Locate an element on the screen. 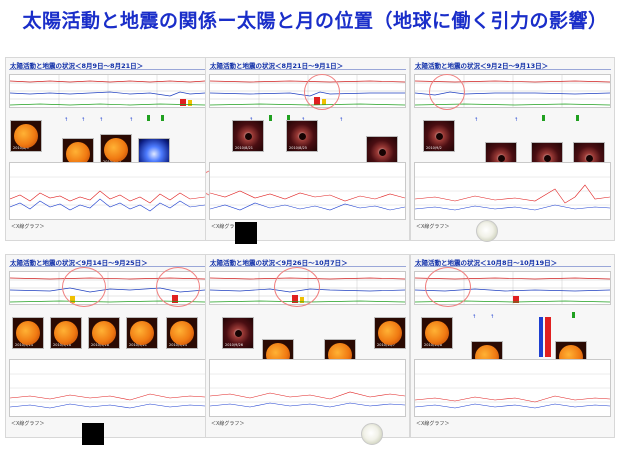 The width and height of the screenshot is (630, 472). magnetic-chart-svg is located at coordinates (107, 91).